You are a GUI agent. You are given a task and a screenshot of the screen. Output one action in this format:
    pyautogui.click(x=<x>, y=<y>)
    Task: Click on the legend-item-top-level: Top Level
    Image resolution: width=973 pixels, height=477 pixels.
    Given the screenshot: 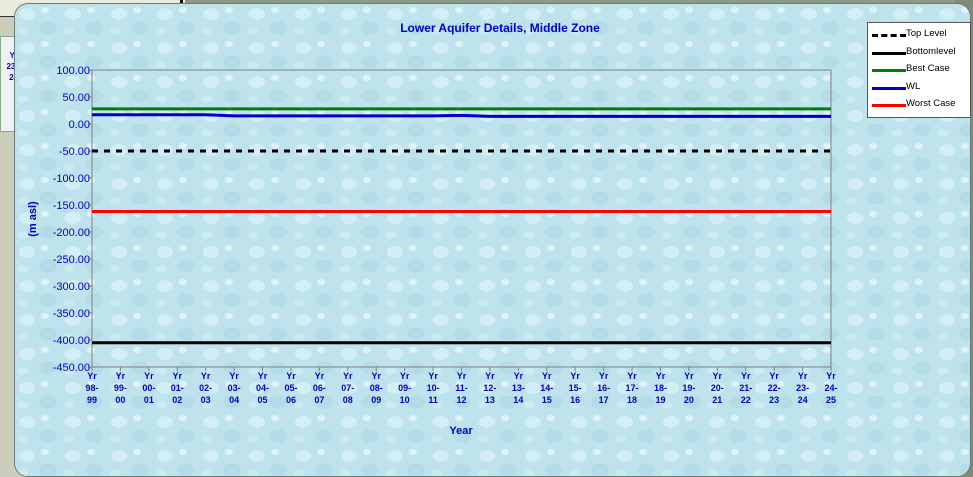 What is the action you would take?
    pyautogui.click(x=920, y=35)
    